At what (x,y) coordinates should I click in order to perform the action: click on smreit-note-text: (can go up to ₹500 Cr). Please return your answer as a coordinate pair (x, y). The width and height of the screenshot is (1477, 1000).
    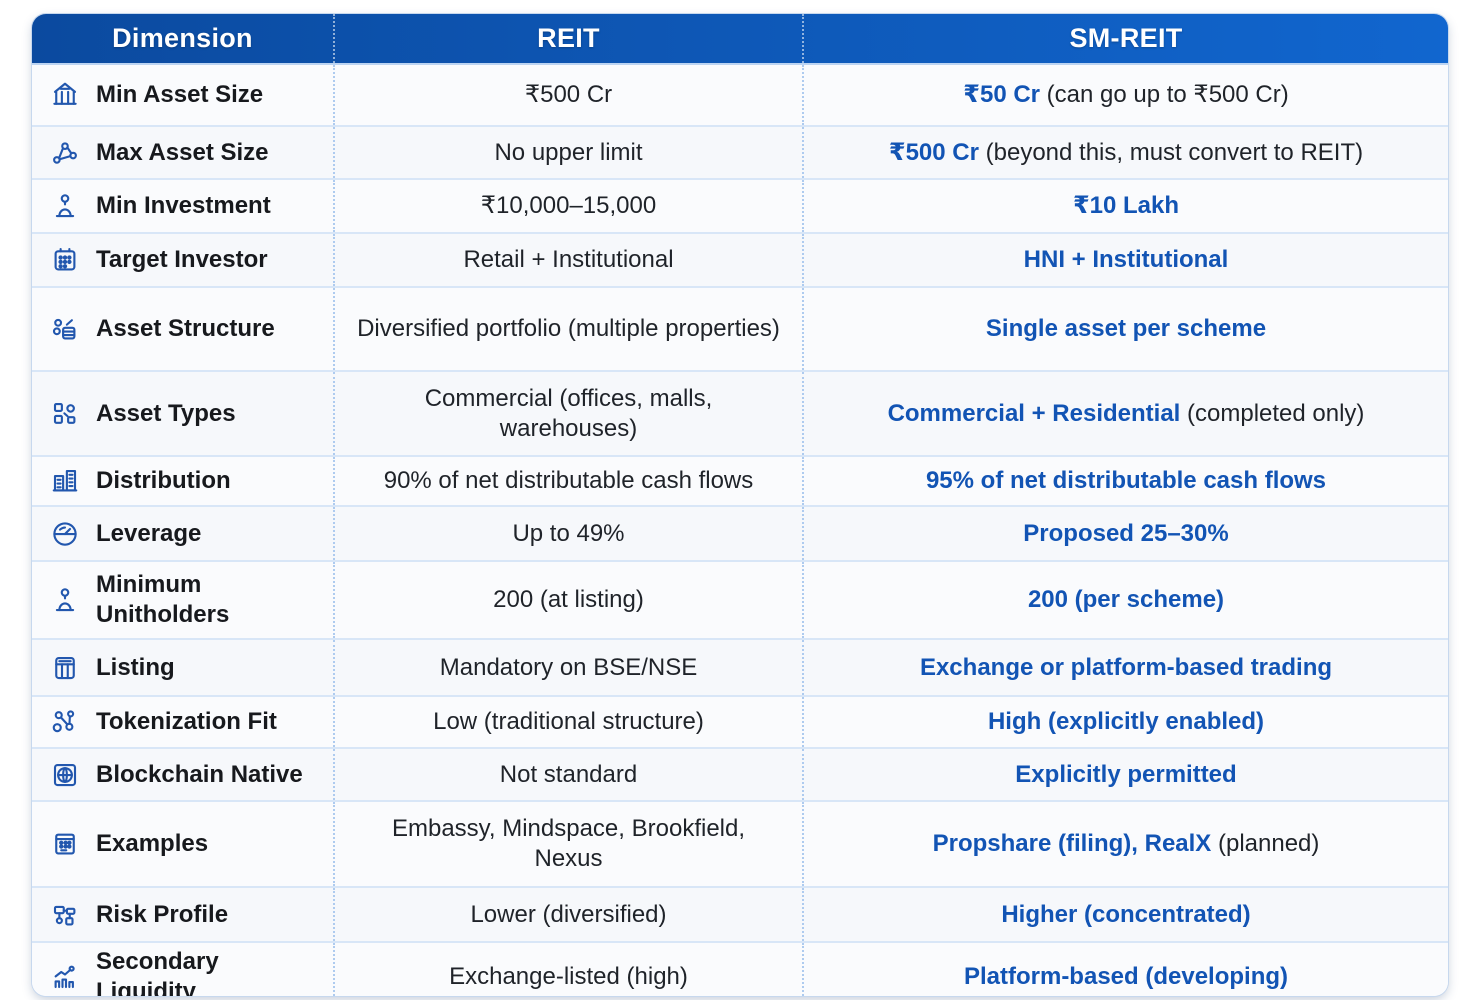
    Looking at the image, I should click on (1164, 94).